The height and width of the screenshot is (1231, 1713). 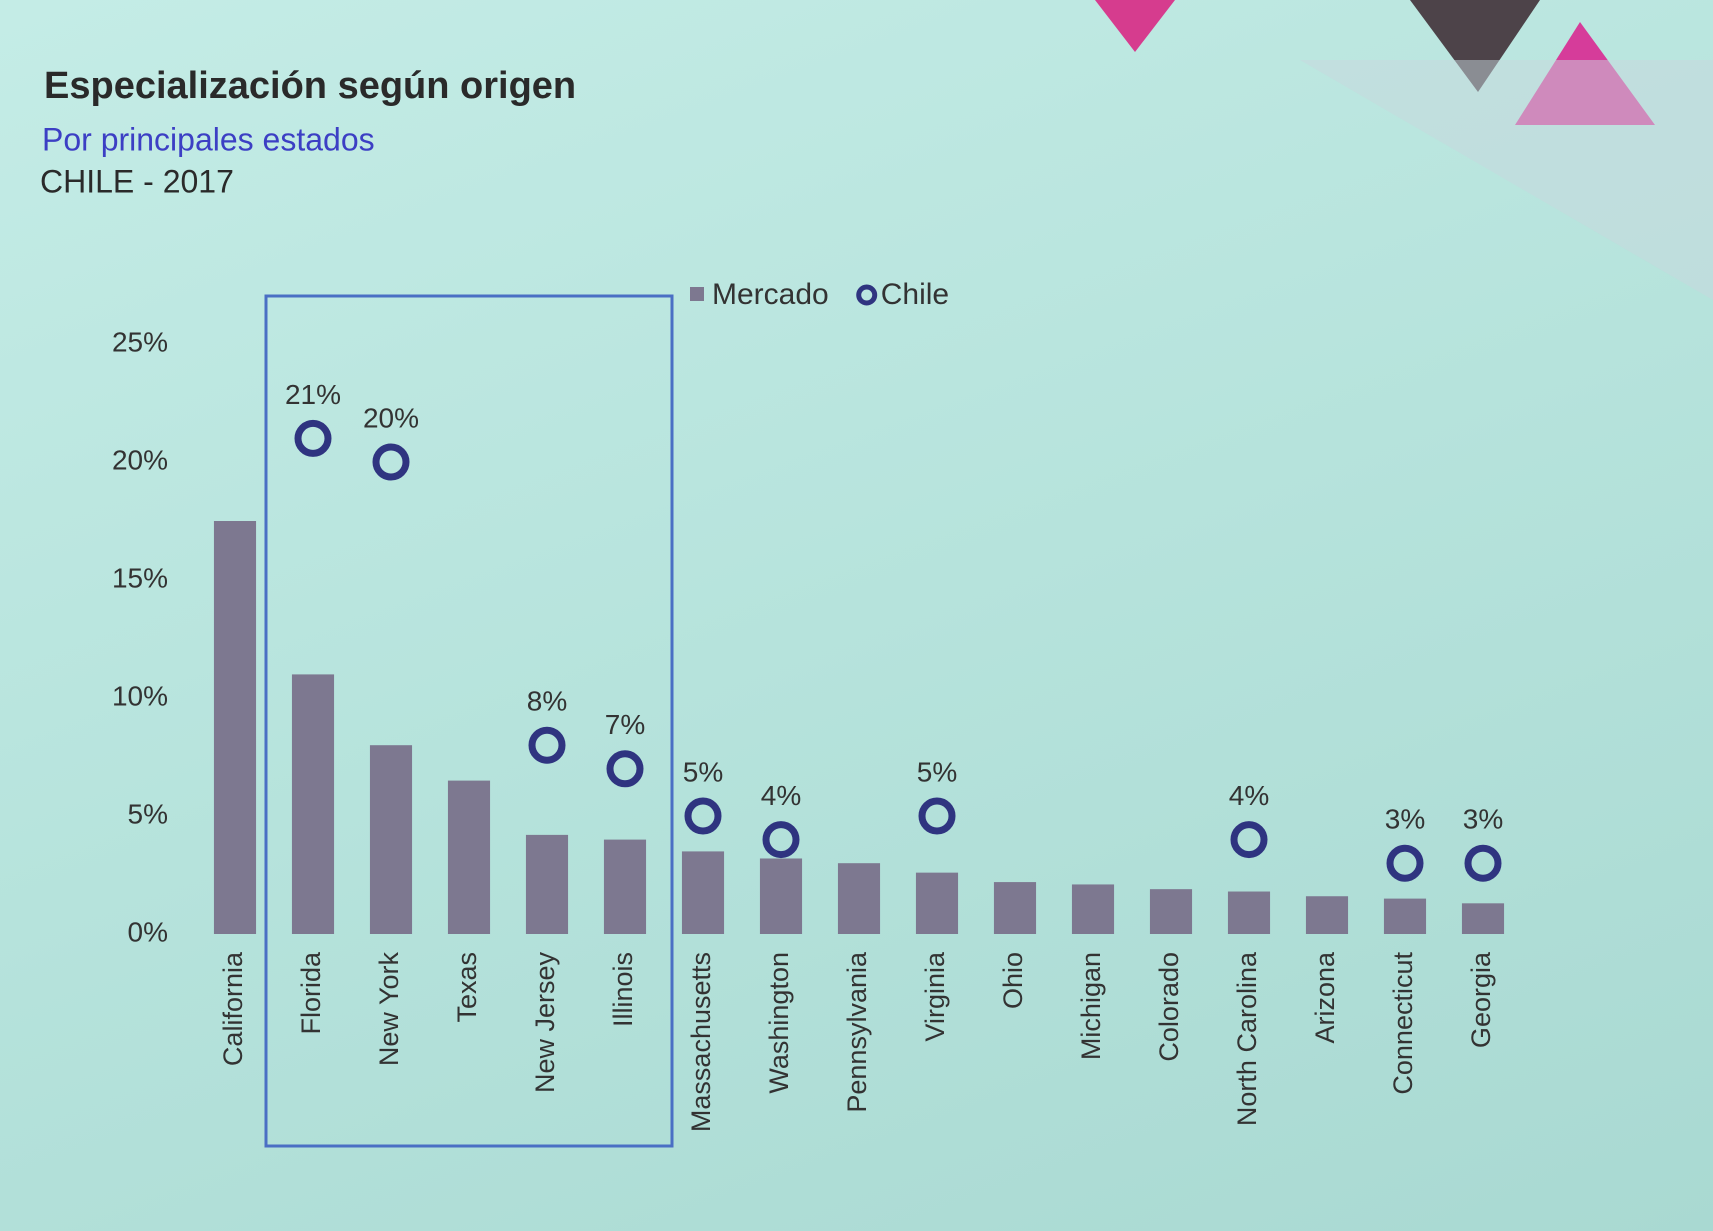 I want to click on y-tick-label: 25%, so click(x=140, y=341).